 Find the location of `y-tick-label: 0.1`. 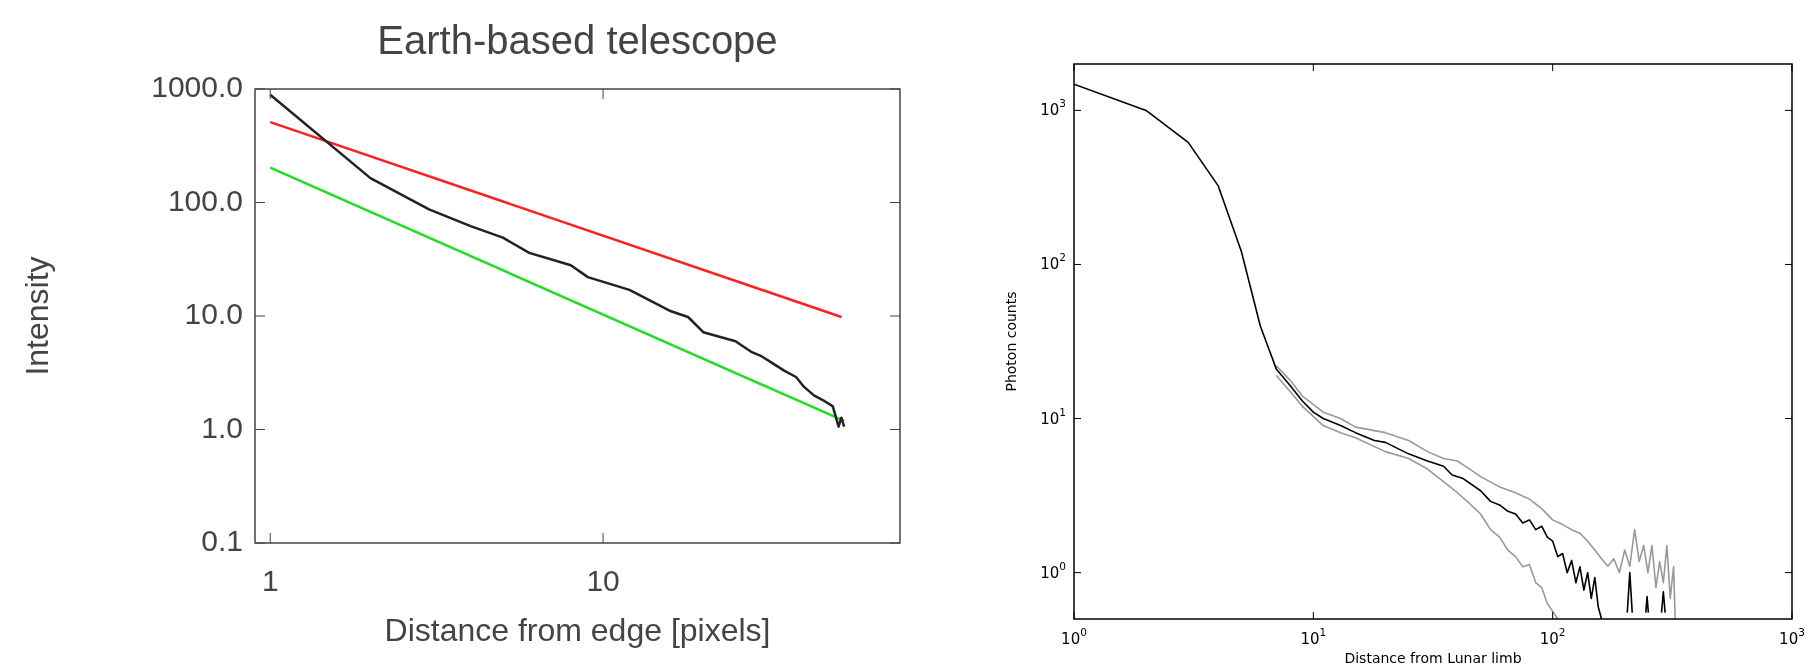

y-tick-label: 0.1 is located at coordinates (222, 540).